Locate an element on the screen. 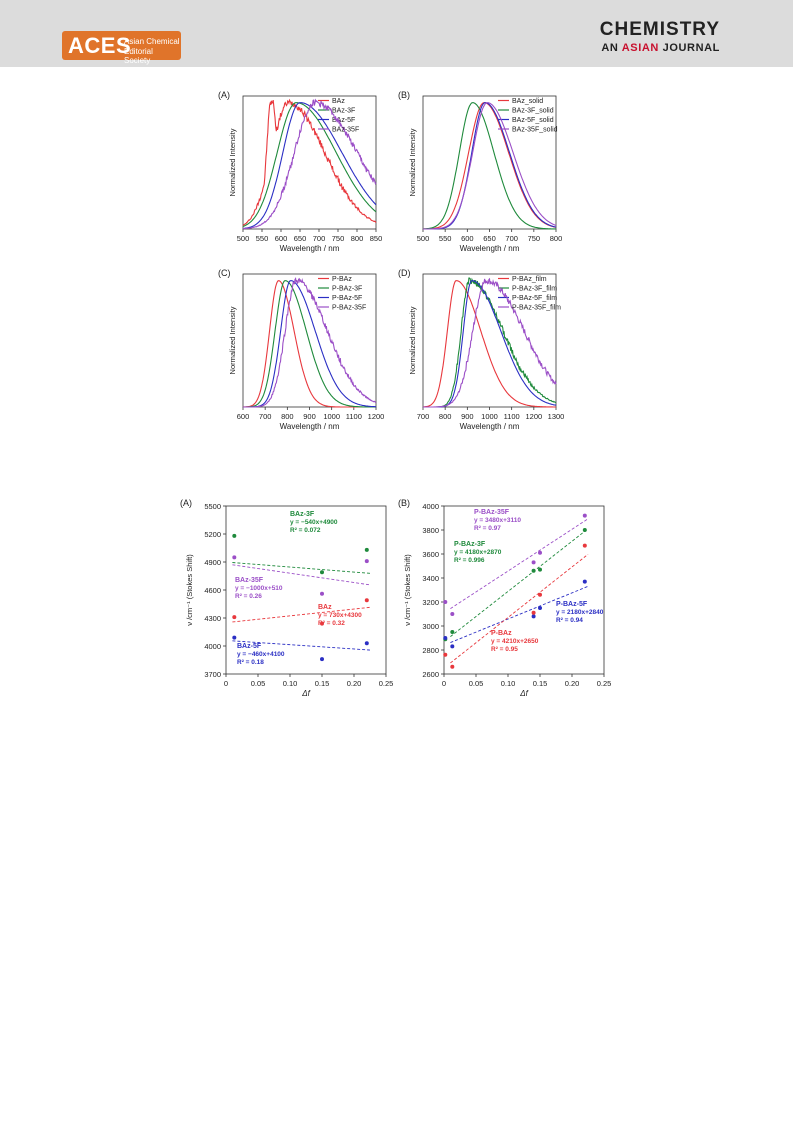 The height and width of the screenshot is (1121, 793). fit-r2: R² = 0.072 is located at coordinates (305, 530).